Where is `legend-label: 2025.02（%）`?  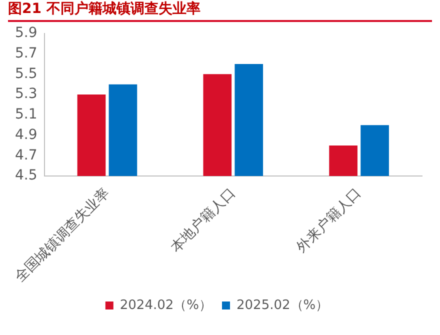
legend-label: 2025.02（%） is located at coordinates (282, 305).